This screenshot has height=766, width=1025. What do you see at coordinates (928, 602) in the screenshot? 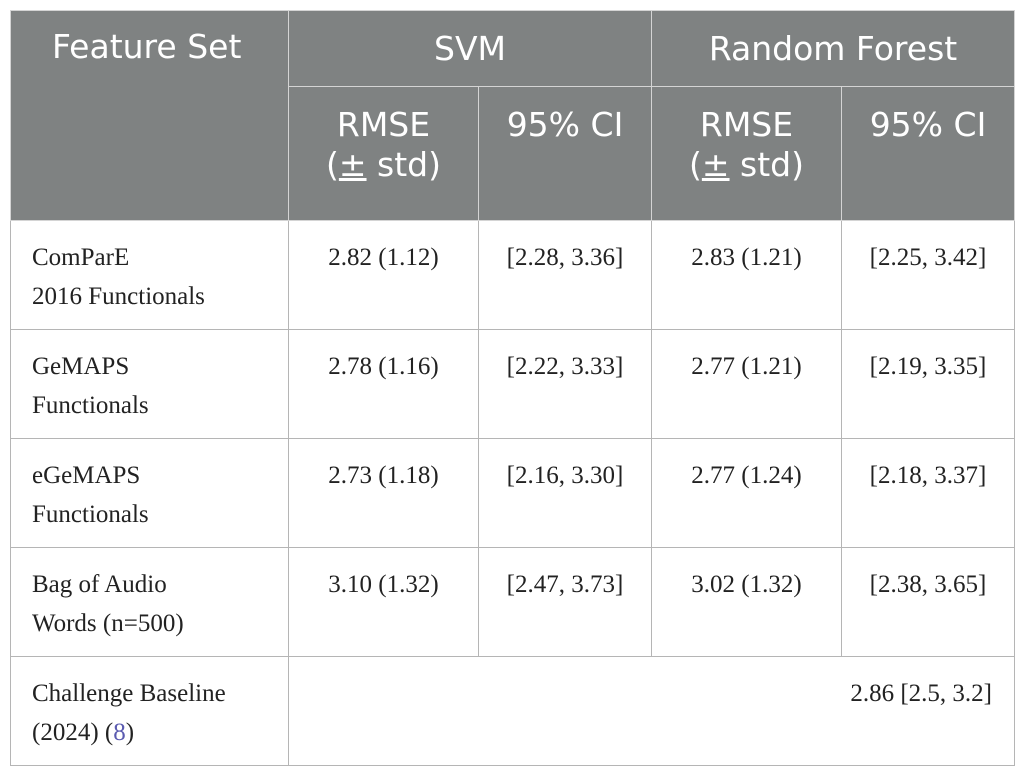
I see `rf-ci-cell: [2.38, 3.65]` at bounding box center [928, 602].